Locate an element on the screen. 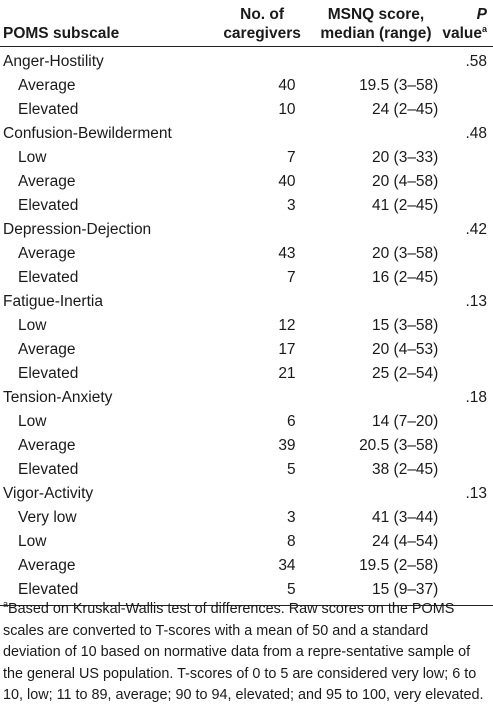  cell-label: Fatigue-Inertia is located at coordinates (53, 301).